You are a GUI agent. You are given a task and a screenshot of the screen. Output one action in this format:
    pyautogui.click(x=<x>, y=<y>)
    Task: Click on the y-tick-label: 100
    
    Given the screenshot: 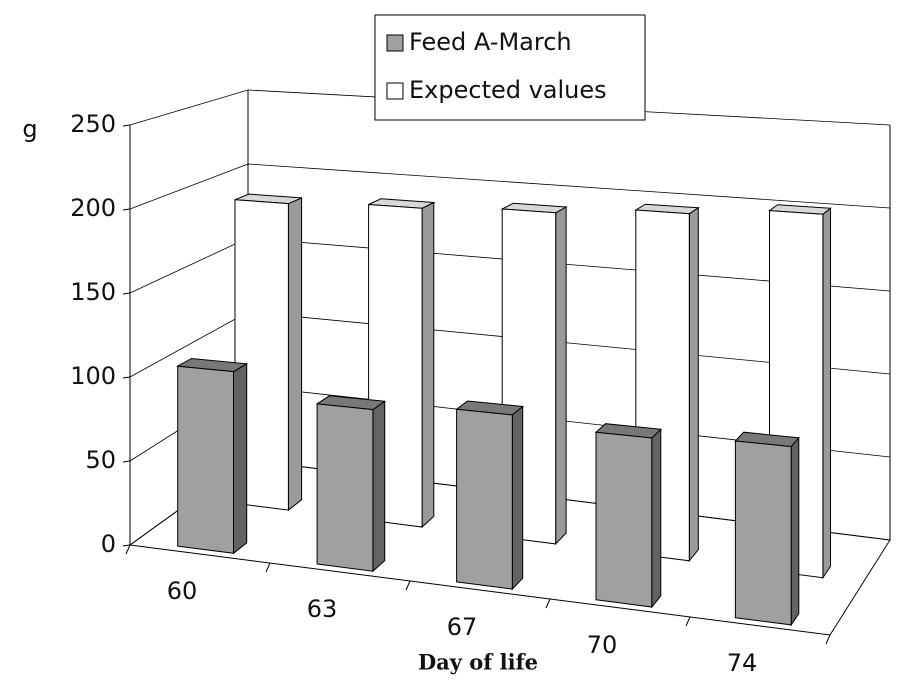 What is the action you would take?
    pyautogui.click(x=93, y=376)
    